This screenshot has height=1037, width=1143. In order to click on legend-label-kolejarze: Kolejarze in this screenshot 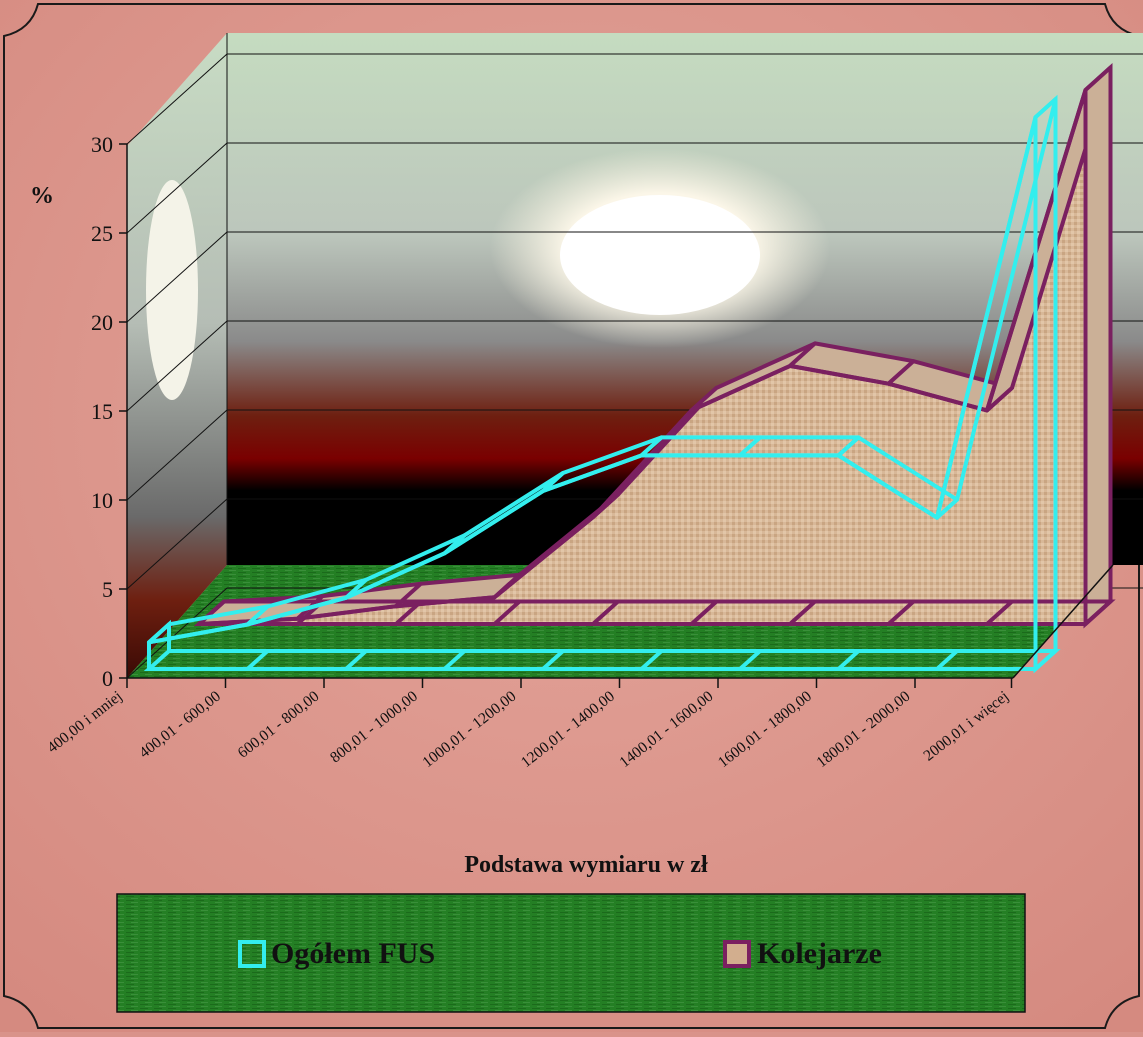, I will do `click(819, 953)`.